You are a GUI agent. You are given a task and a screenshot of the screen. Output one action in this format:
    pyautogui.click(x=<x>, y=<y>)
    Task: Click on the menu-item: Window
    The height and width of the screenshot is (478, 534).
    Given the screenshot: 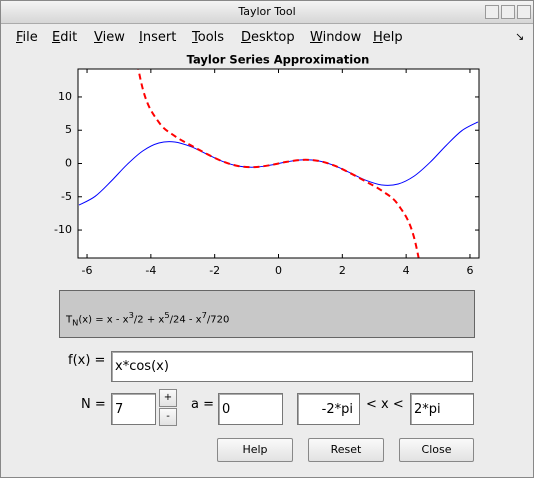 What is the action you would take?
    pyautogui.click(x=336, y=37)
    